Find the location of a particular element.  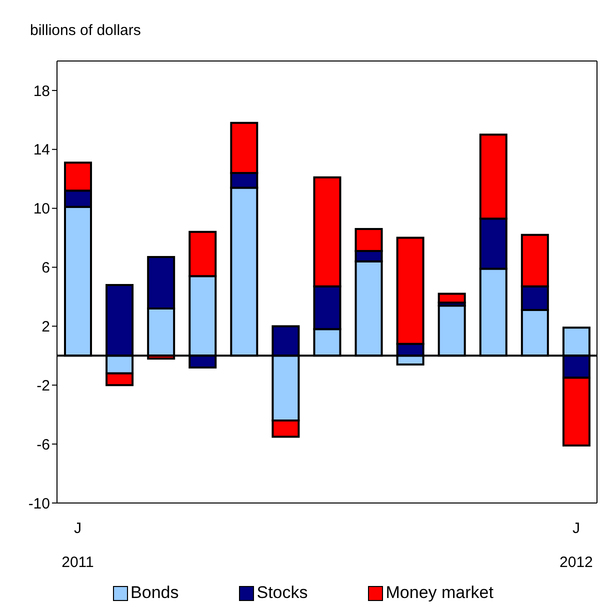

x-tick-label: J 2011 is located at coordinates (78, 545).